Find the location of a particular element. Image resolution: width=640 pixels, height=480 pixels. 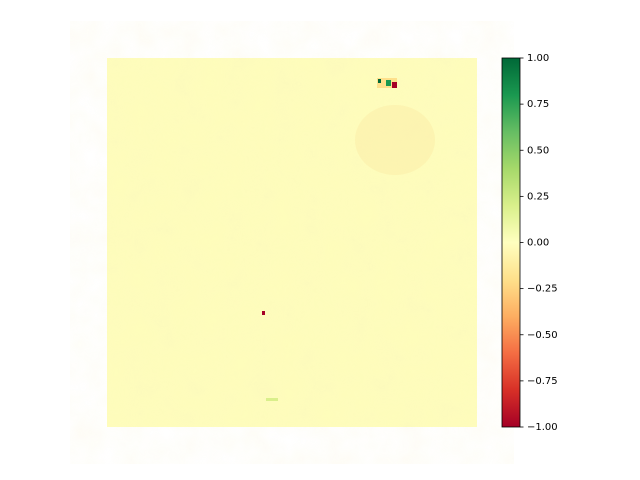

colorbar-tick-label: 0.75 is located at coordinates (538, 104).